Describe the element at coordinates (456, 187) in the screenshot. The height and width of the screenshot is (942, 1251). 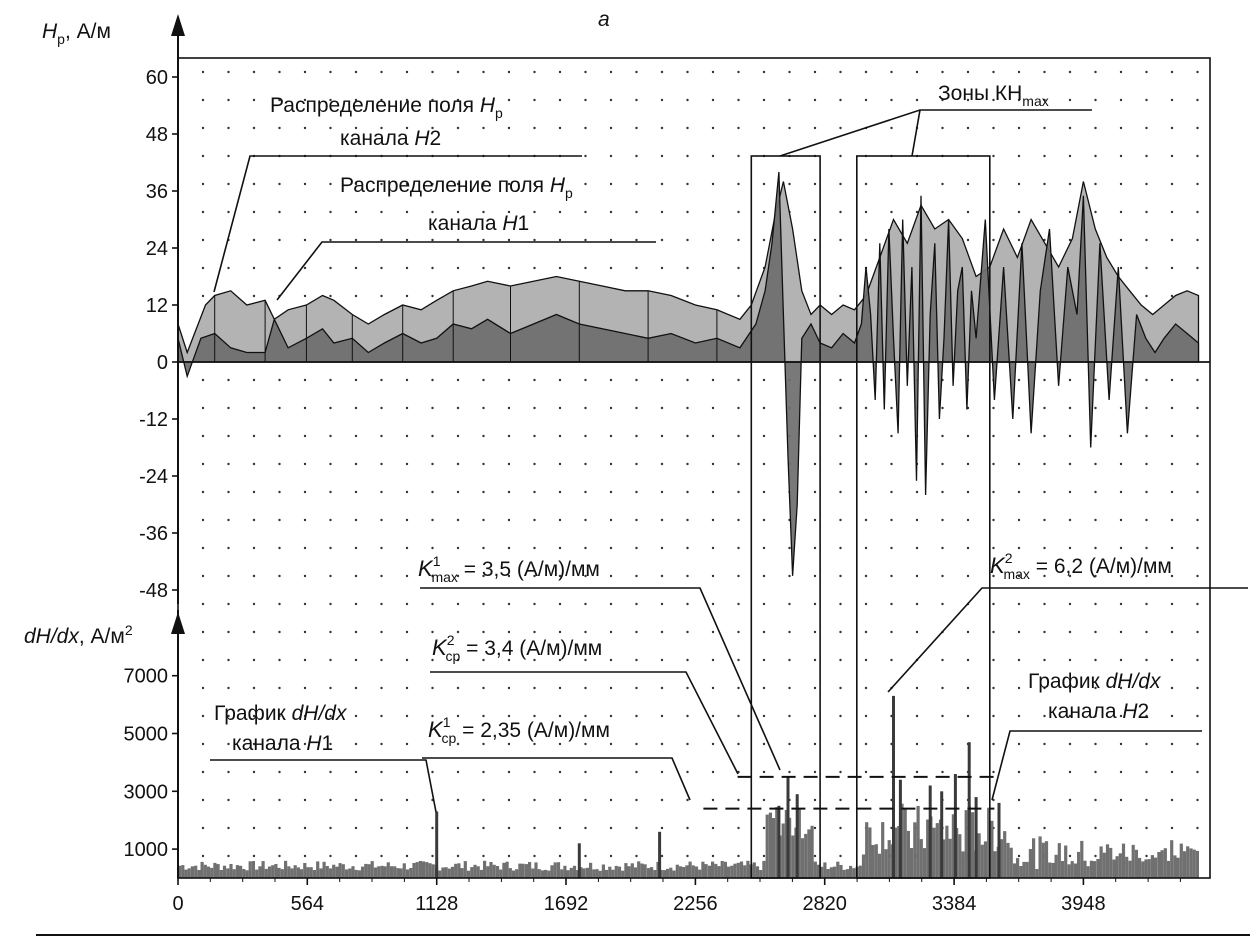
I see `h1-label-line1: Распределение поля Hр` at that location.